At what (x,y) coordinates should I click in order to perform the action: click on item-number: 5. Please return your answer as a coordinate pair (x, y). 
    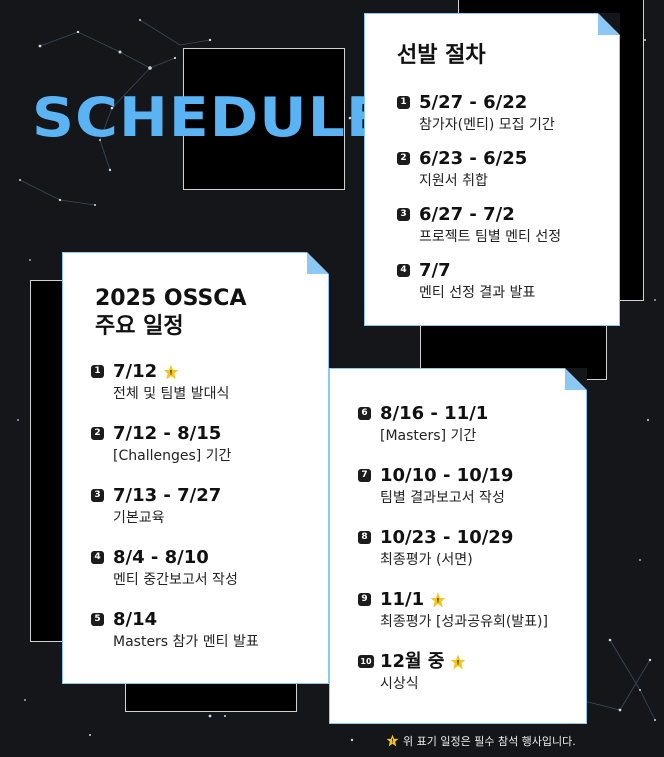
    Looking at the image, I should click on (97, 619).